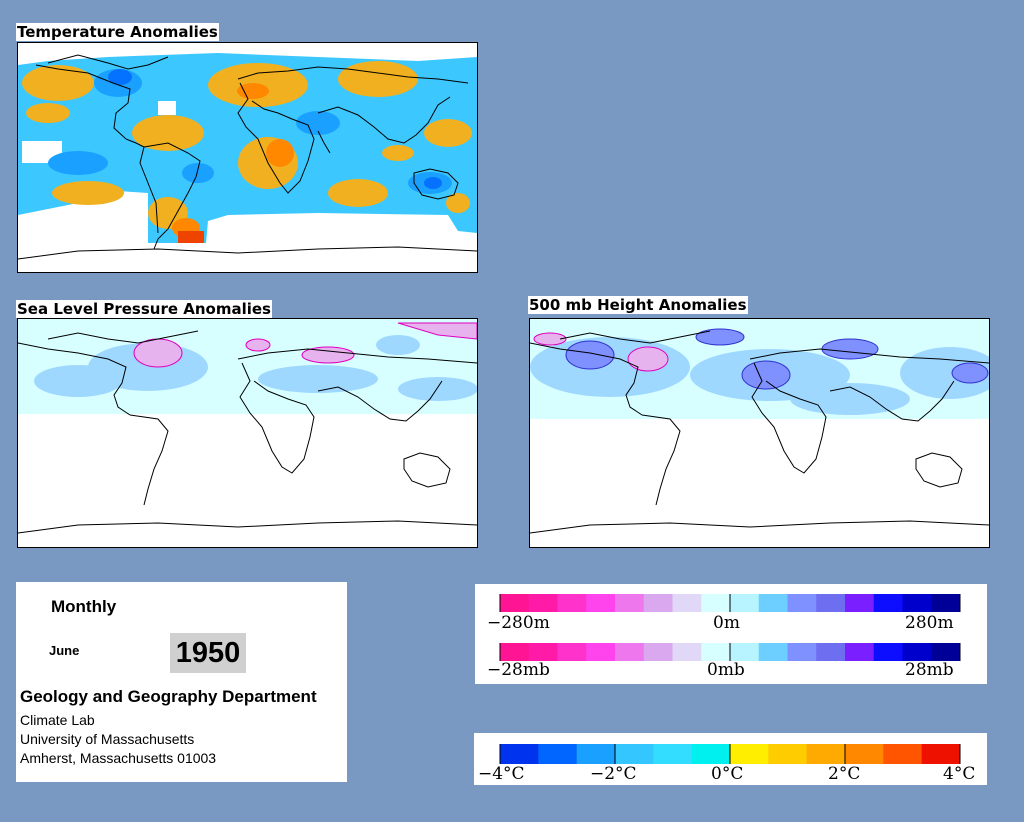  I want to click on pressure-colorbar, so click(730, 652).